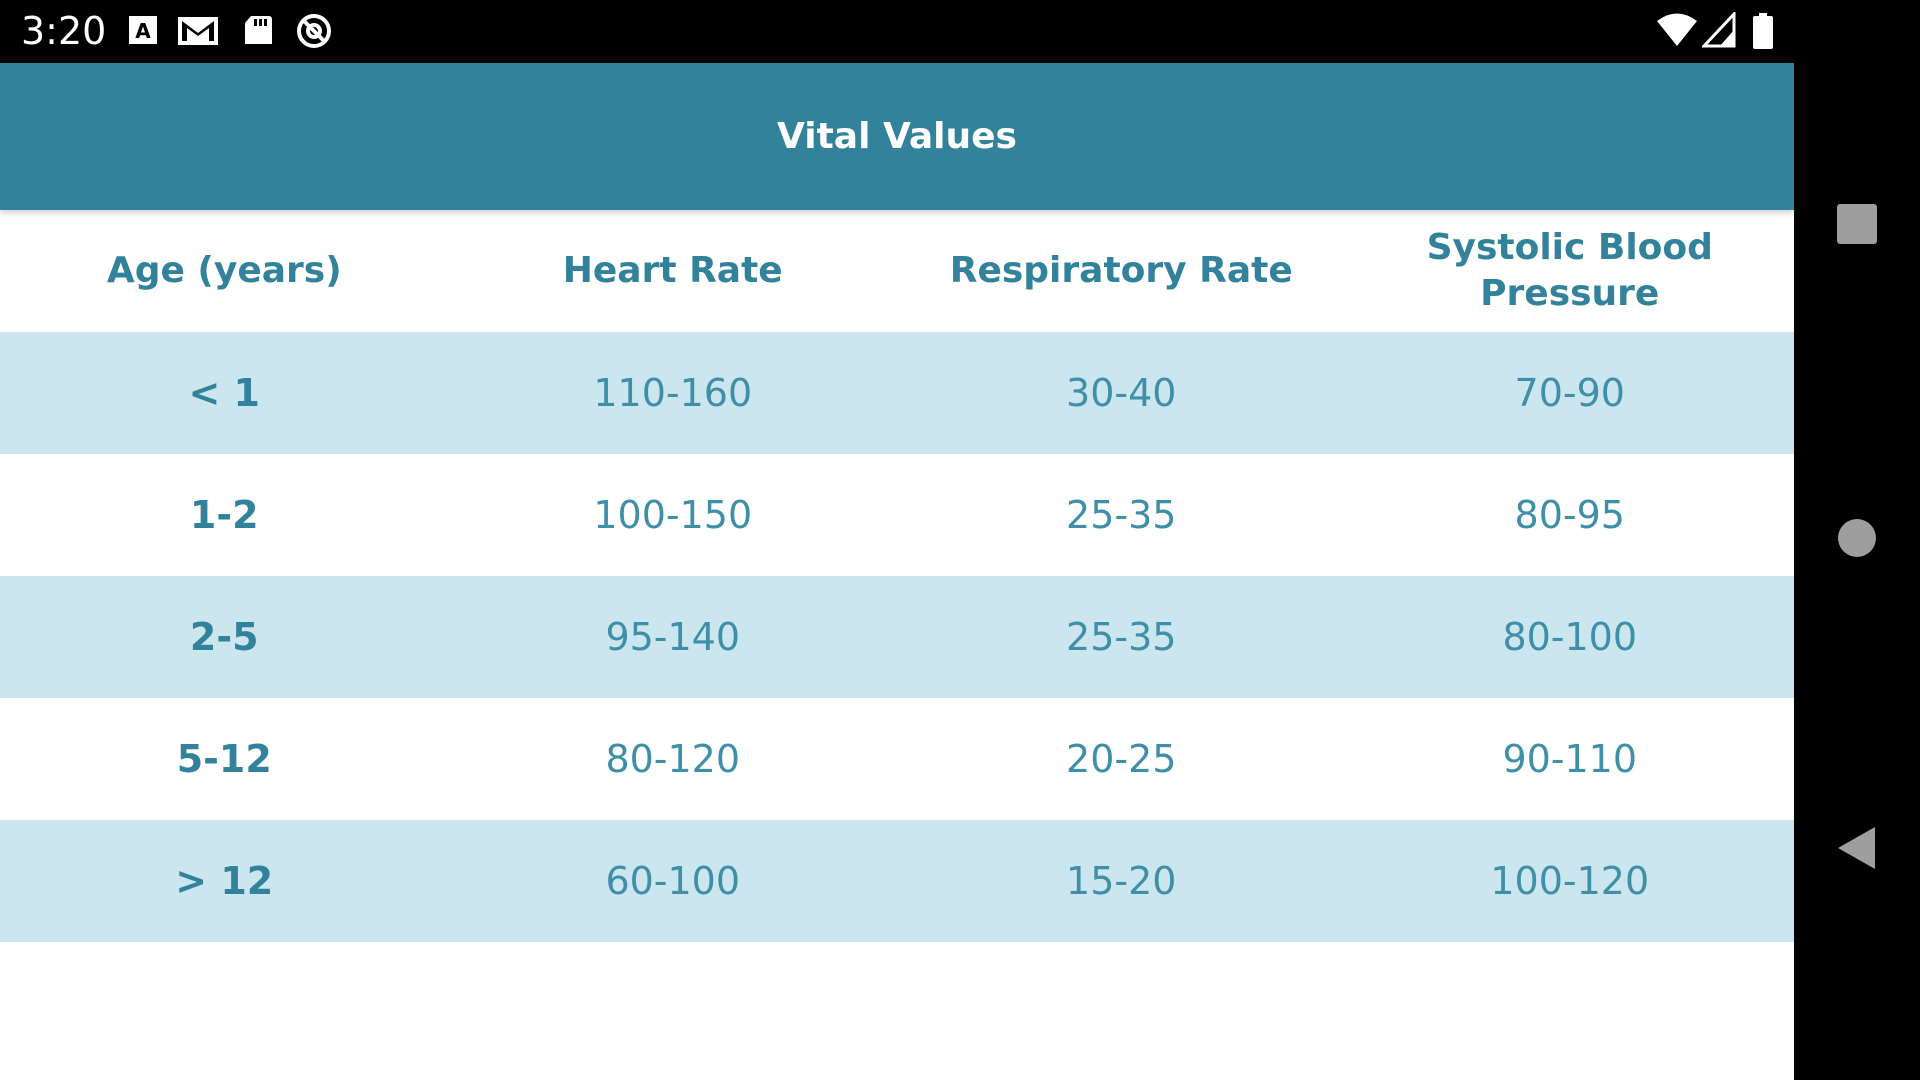  Describe the element at coordinates (314, 31) in the screenshot. I see `at-sign-icon` at that location.